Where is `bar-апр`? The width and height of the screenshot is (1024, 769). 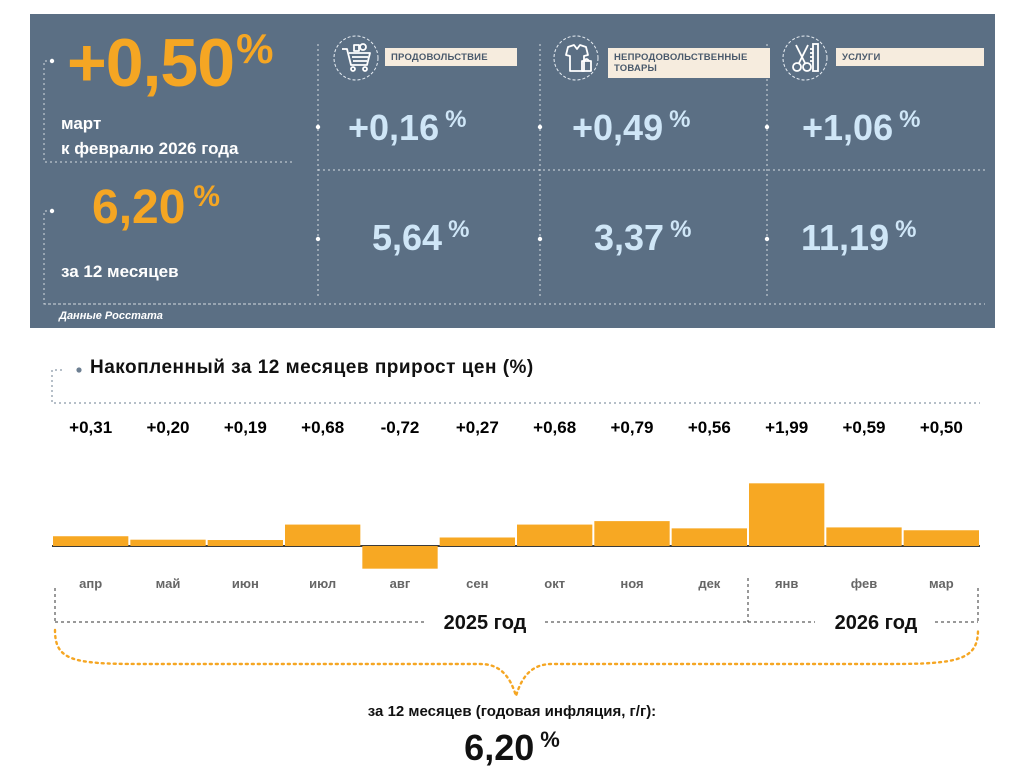
bar-апр is located at coordinates (91, 541).